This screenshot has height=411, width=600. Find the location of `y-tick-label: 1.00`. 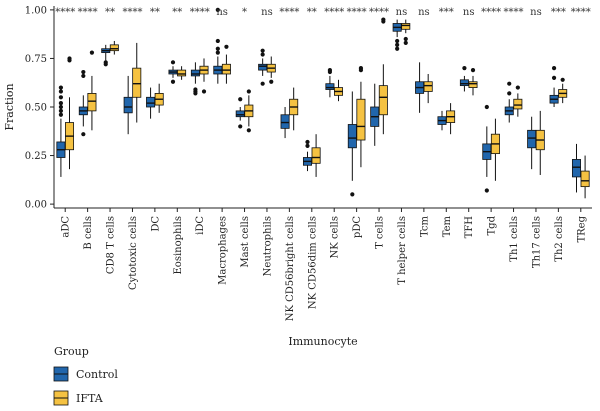

y-tick-label: 1.00 is located at coordinates (36, 10).